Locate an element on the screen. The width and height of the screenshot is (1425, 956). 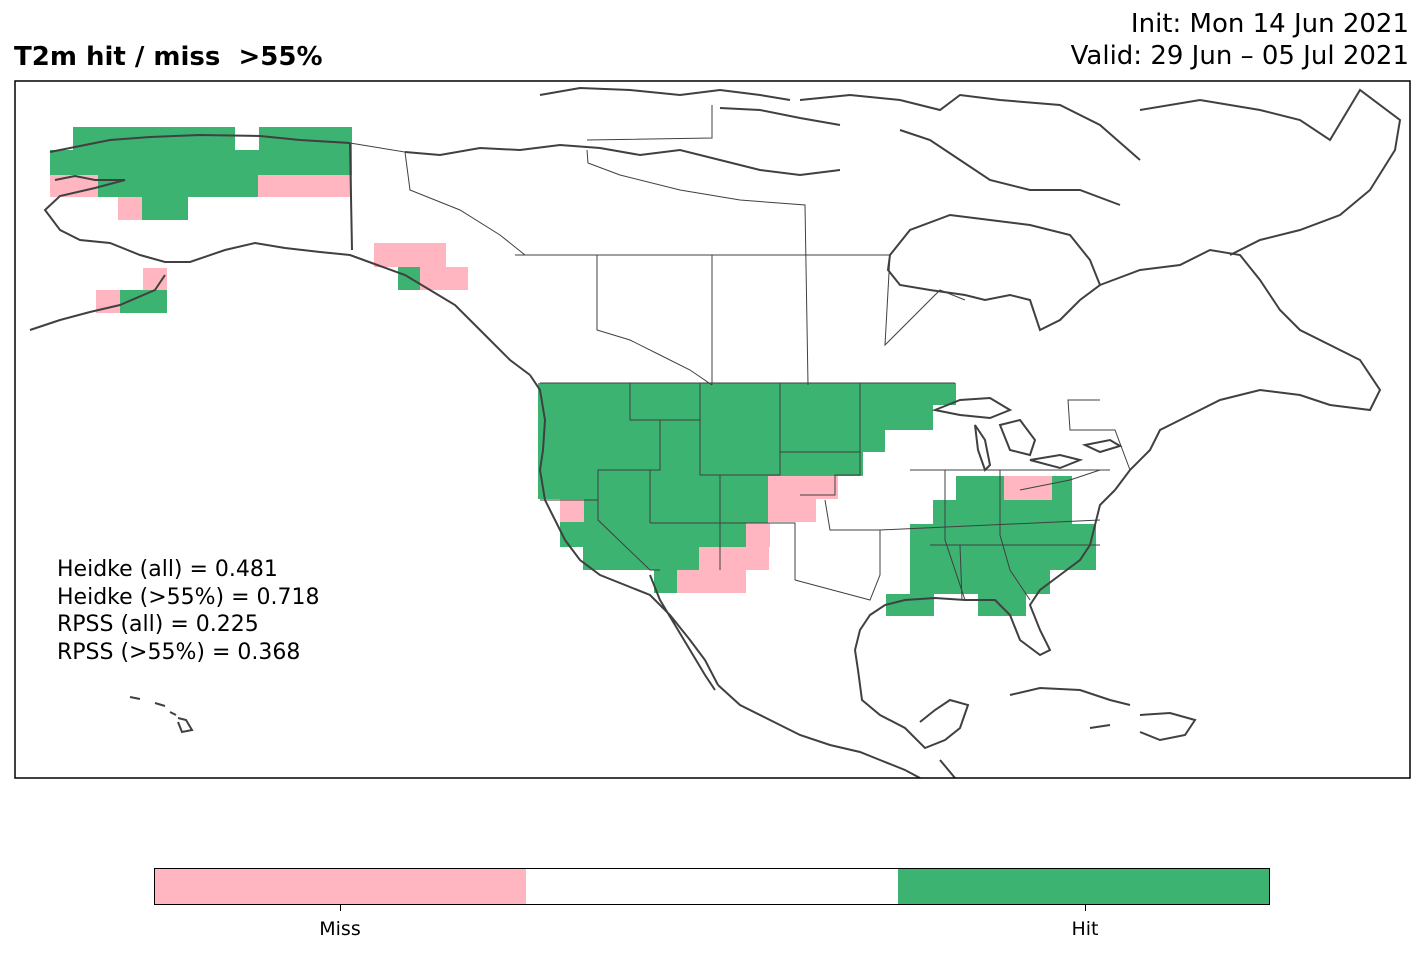
labrador-coastline is located at coordinates (1240, 369).